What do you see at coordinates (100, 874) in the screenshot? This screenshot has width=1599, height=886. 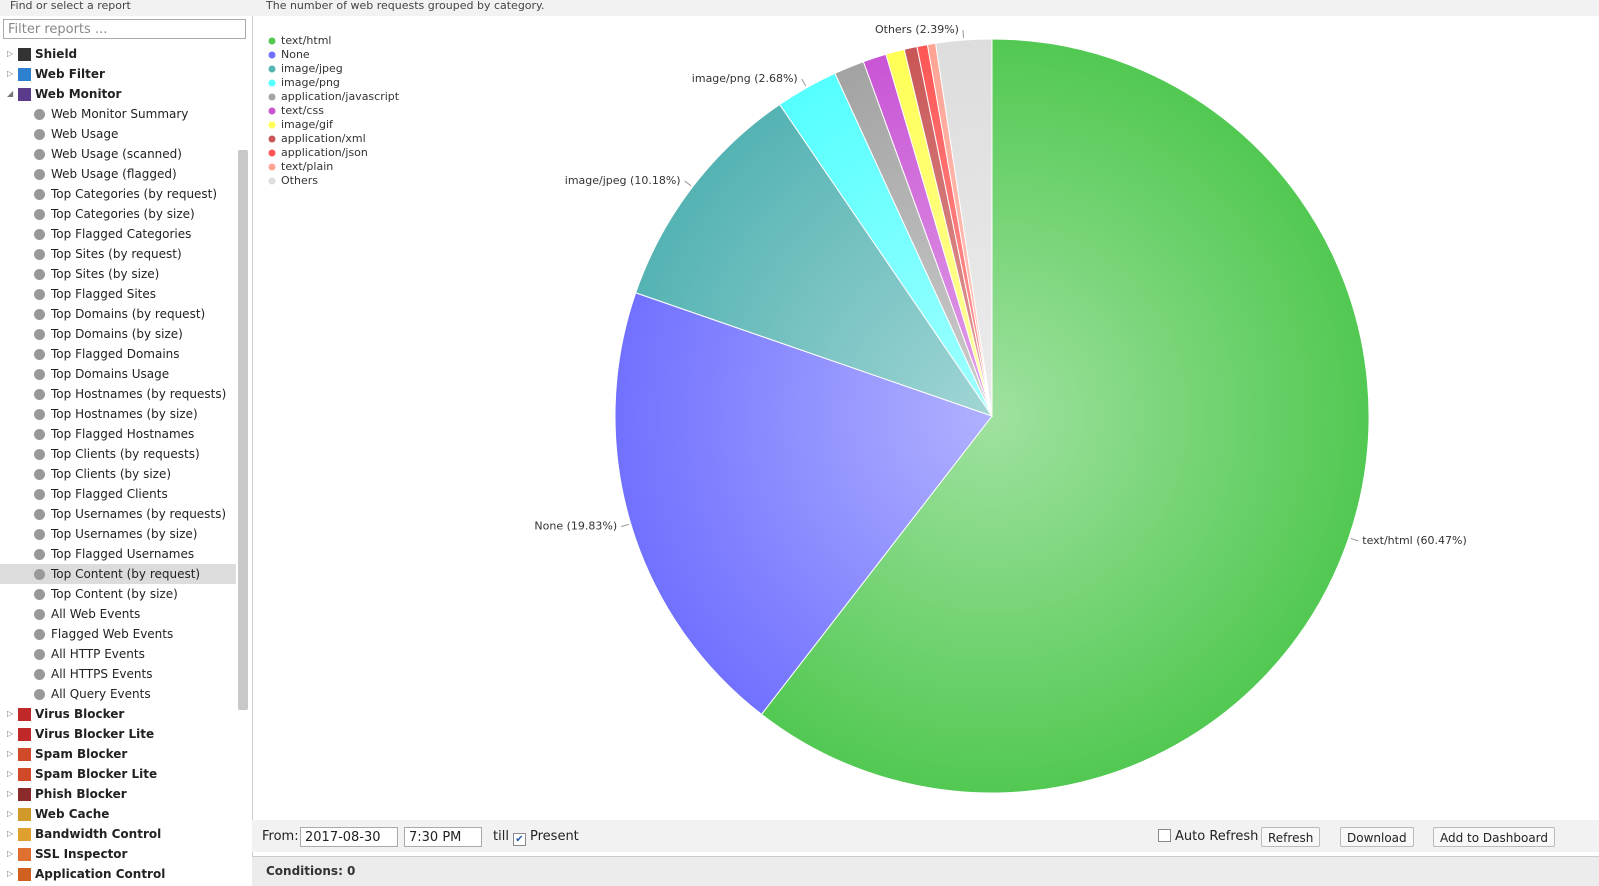 I see `app-group-label: Application Control` at bounding box center [100, 874].